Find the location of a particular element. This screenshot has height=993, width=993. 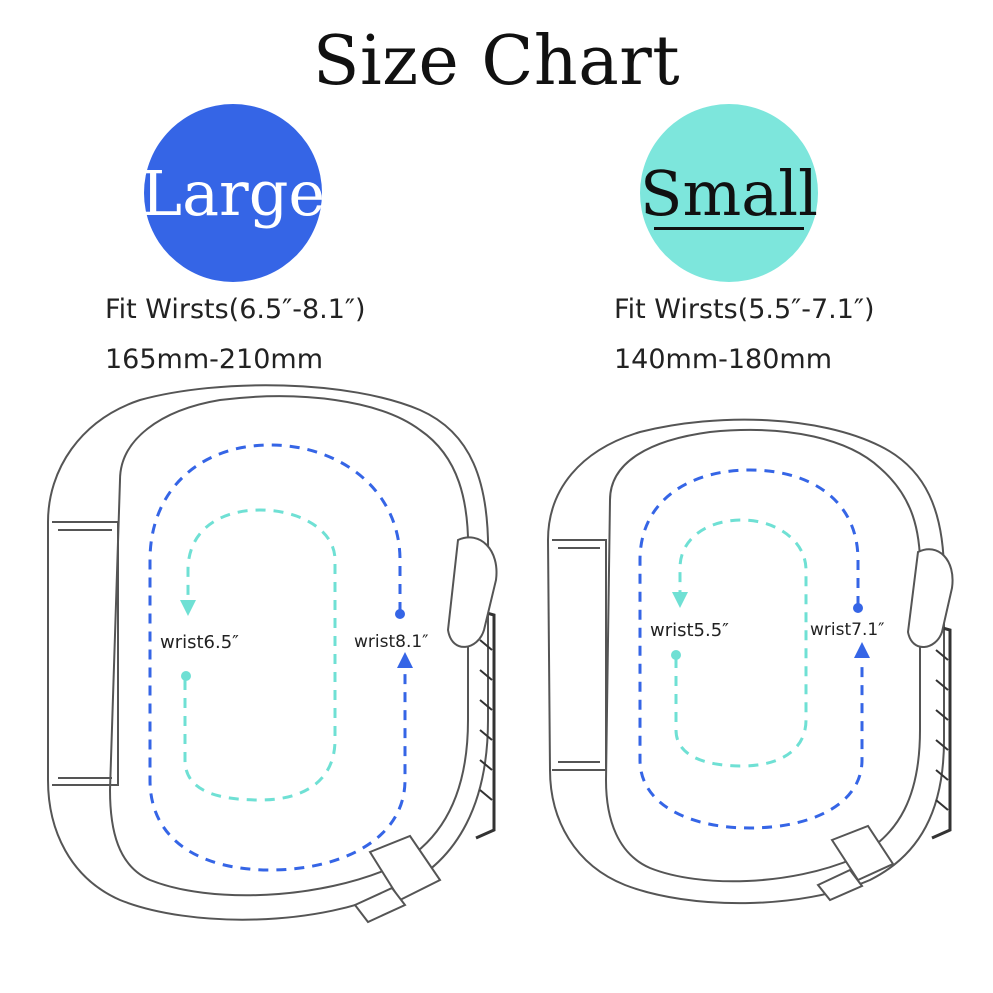

large-outer-loop-start-dot is located at coordinates (400, 614).